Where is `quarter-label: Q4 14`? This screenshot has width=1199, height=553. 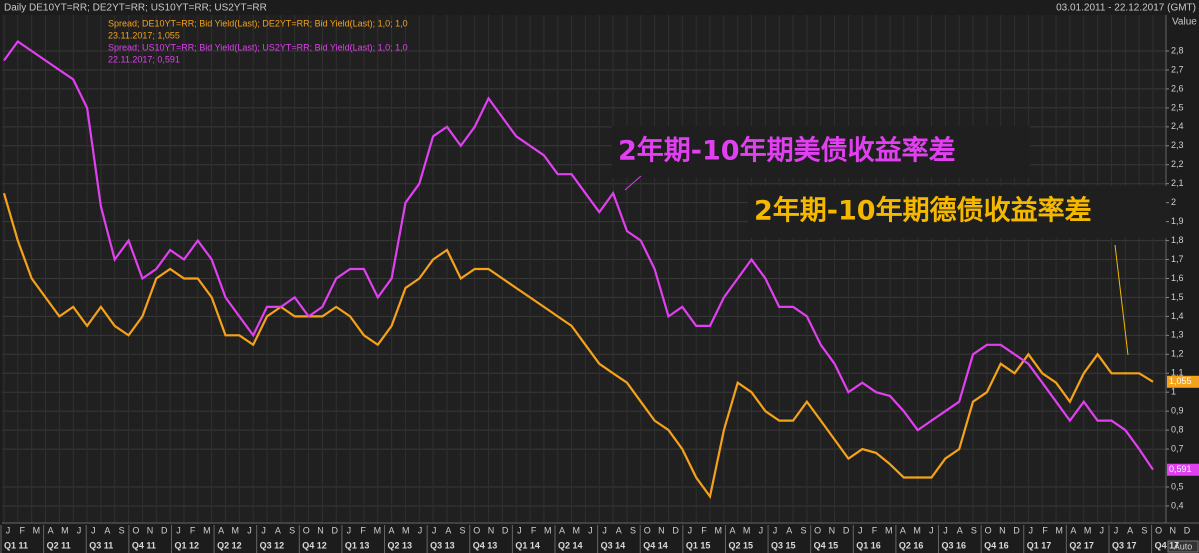 quarter-label: Q4 14 is located at coordinates (655, 545).